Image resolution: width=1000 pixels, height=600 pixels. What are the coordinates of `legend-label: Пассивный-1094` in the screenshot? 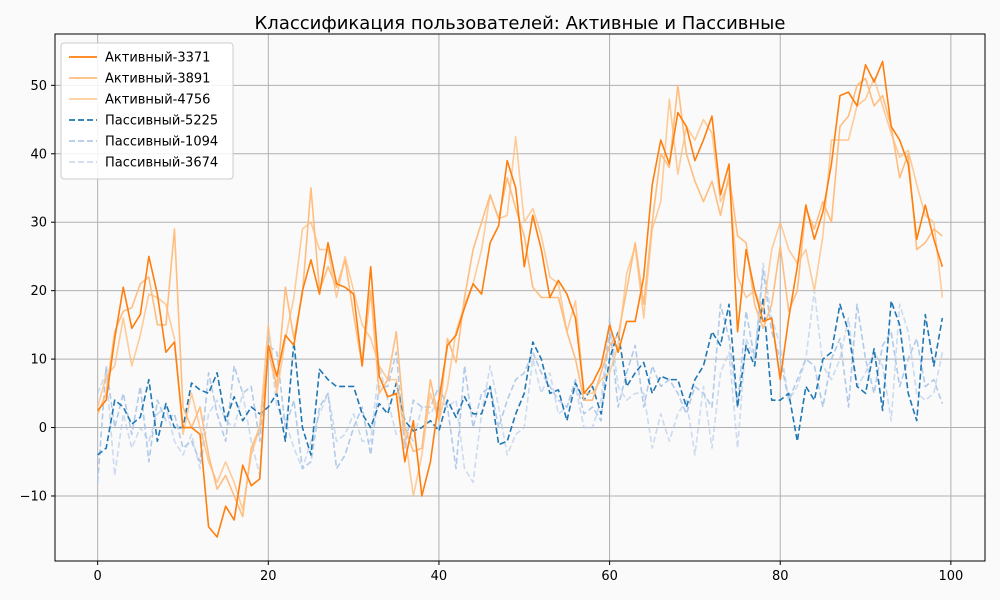 It's located at (161, 142).